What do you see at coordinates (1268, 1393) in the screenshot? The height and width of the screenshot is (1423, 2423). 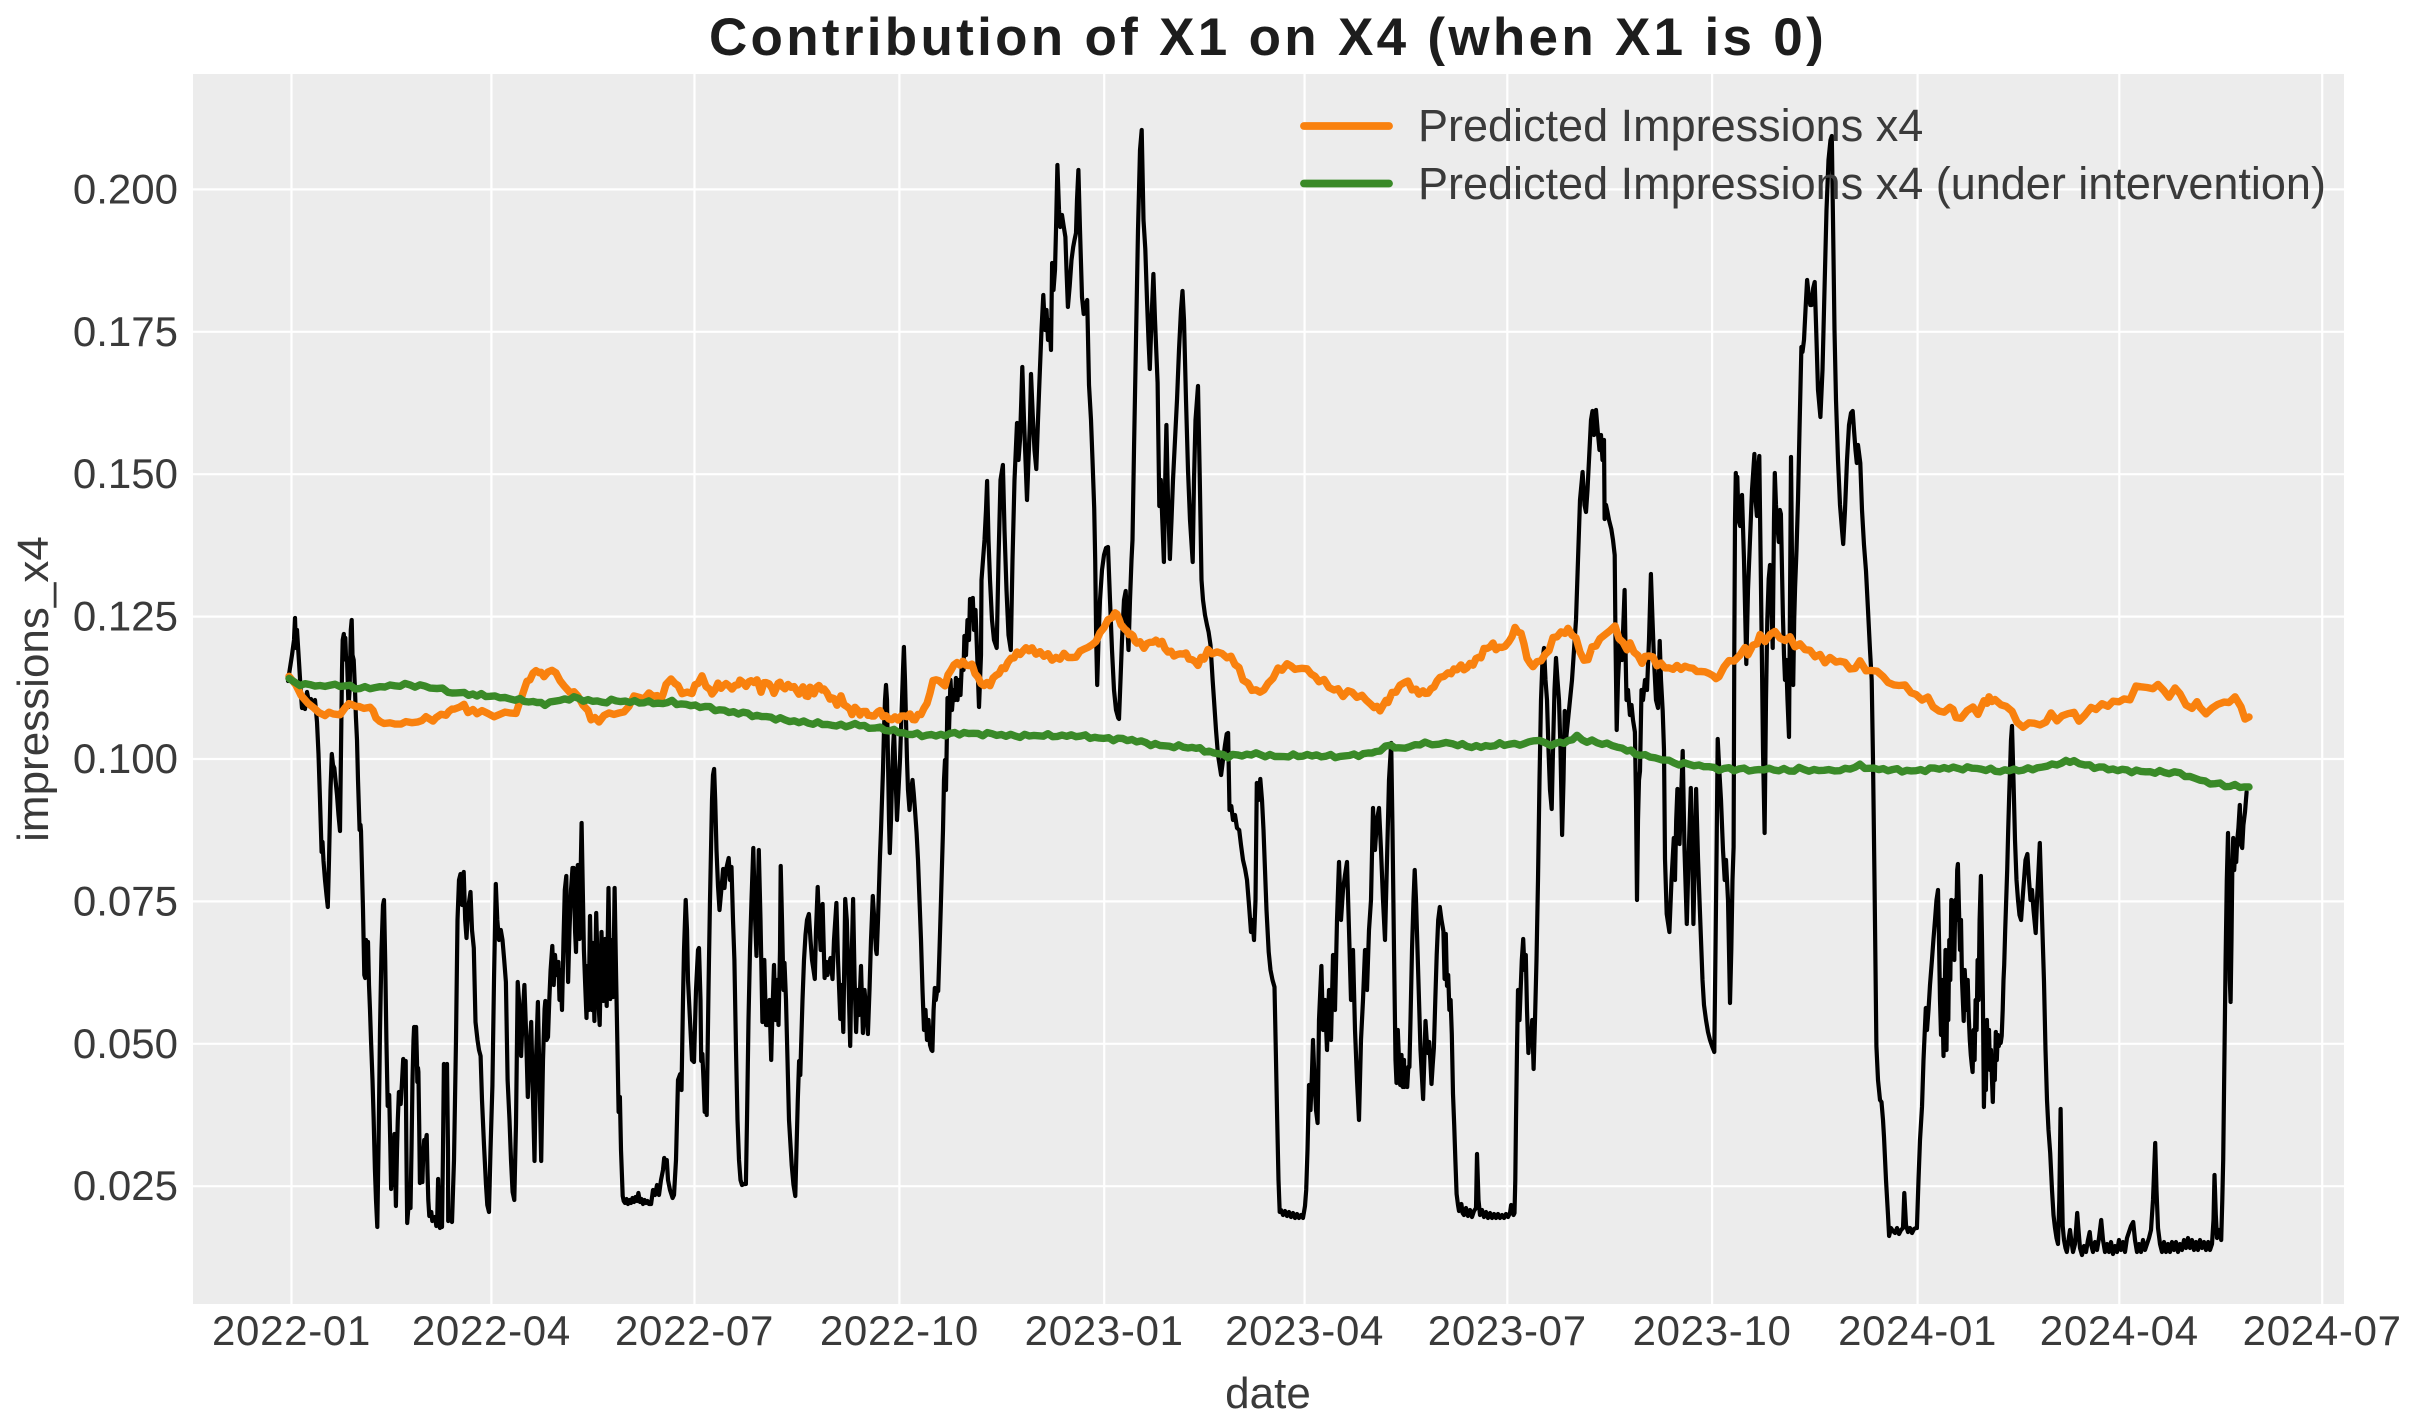 I see `svg-text: date` at bounding box center [1268, 1393].